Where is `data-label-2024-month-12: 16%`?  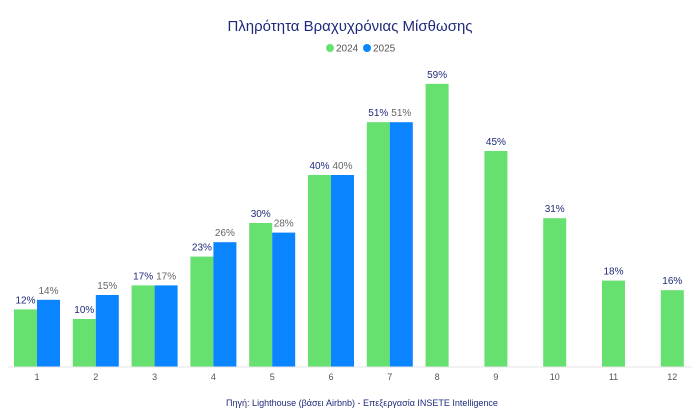 data-label-2024-month-12: 16% is located at coordinates (672, 281).